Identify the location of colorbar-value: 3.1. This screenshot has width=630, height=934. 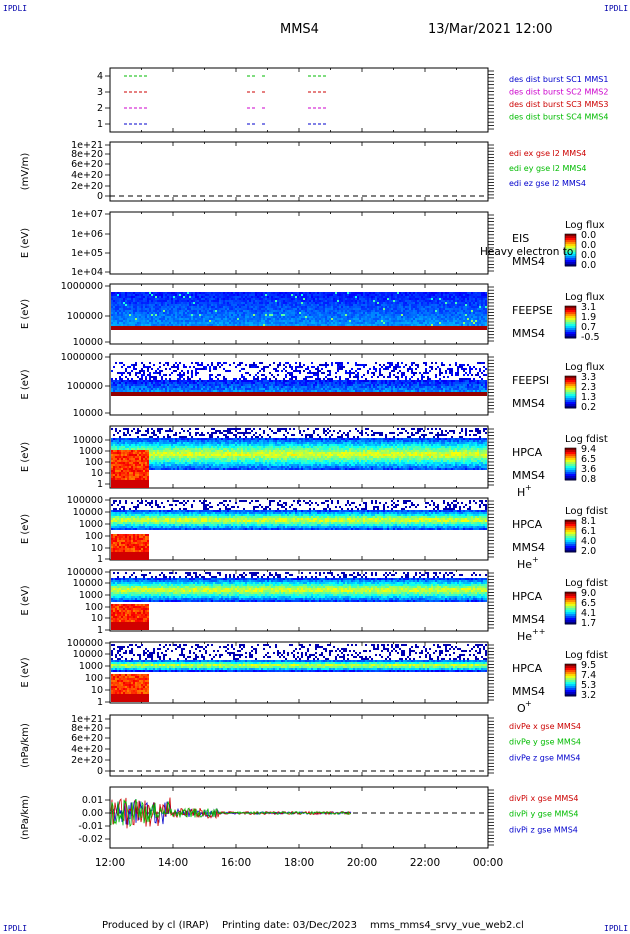
(588, 307).